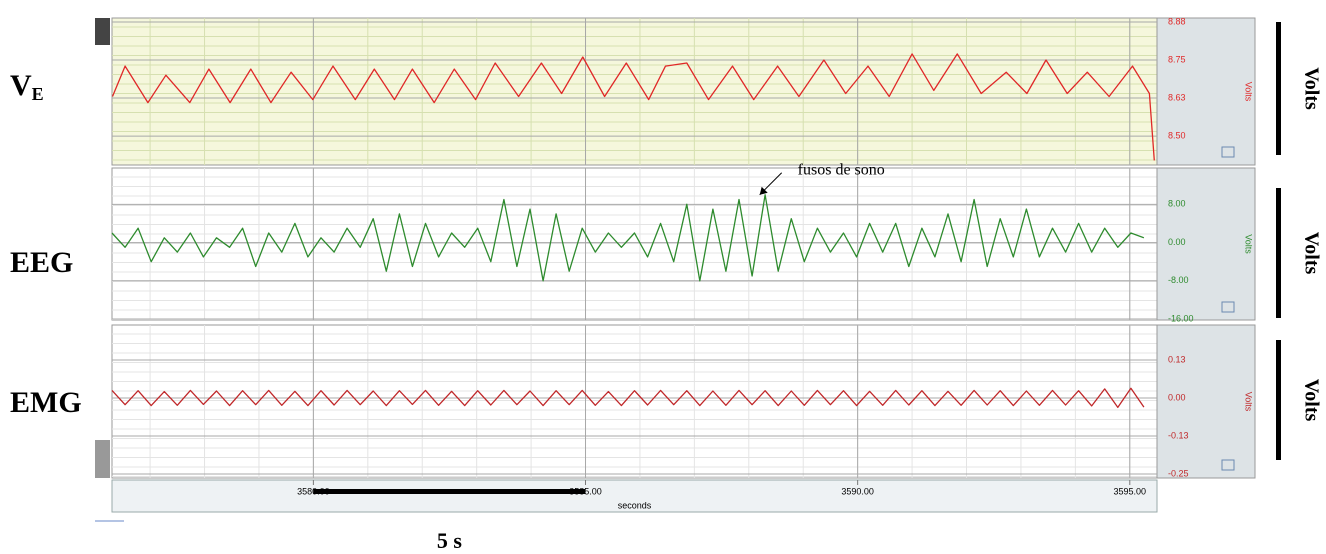 The image size is (1326, 554). What do you see at coordinates (1178, 473) in the screenshot?
I see `y-tick-label: -0.25` at bounding box center [1178, 473].